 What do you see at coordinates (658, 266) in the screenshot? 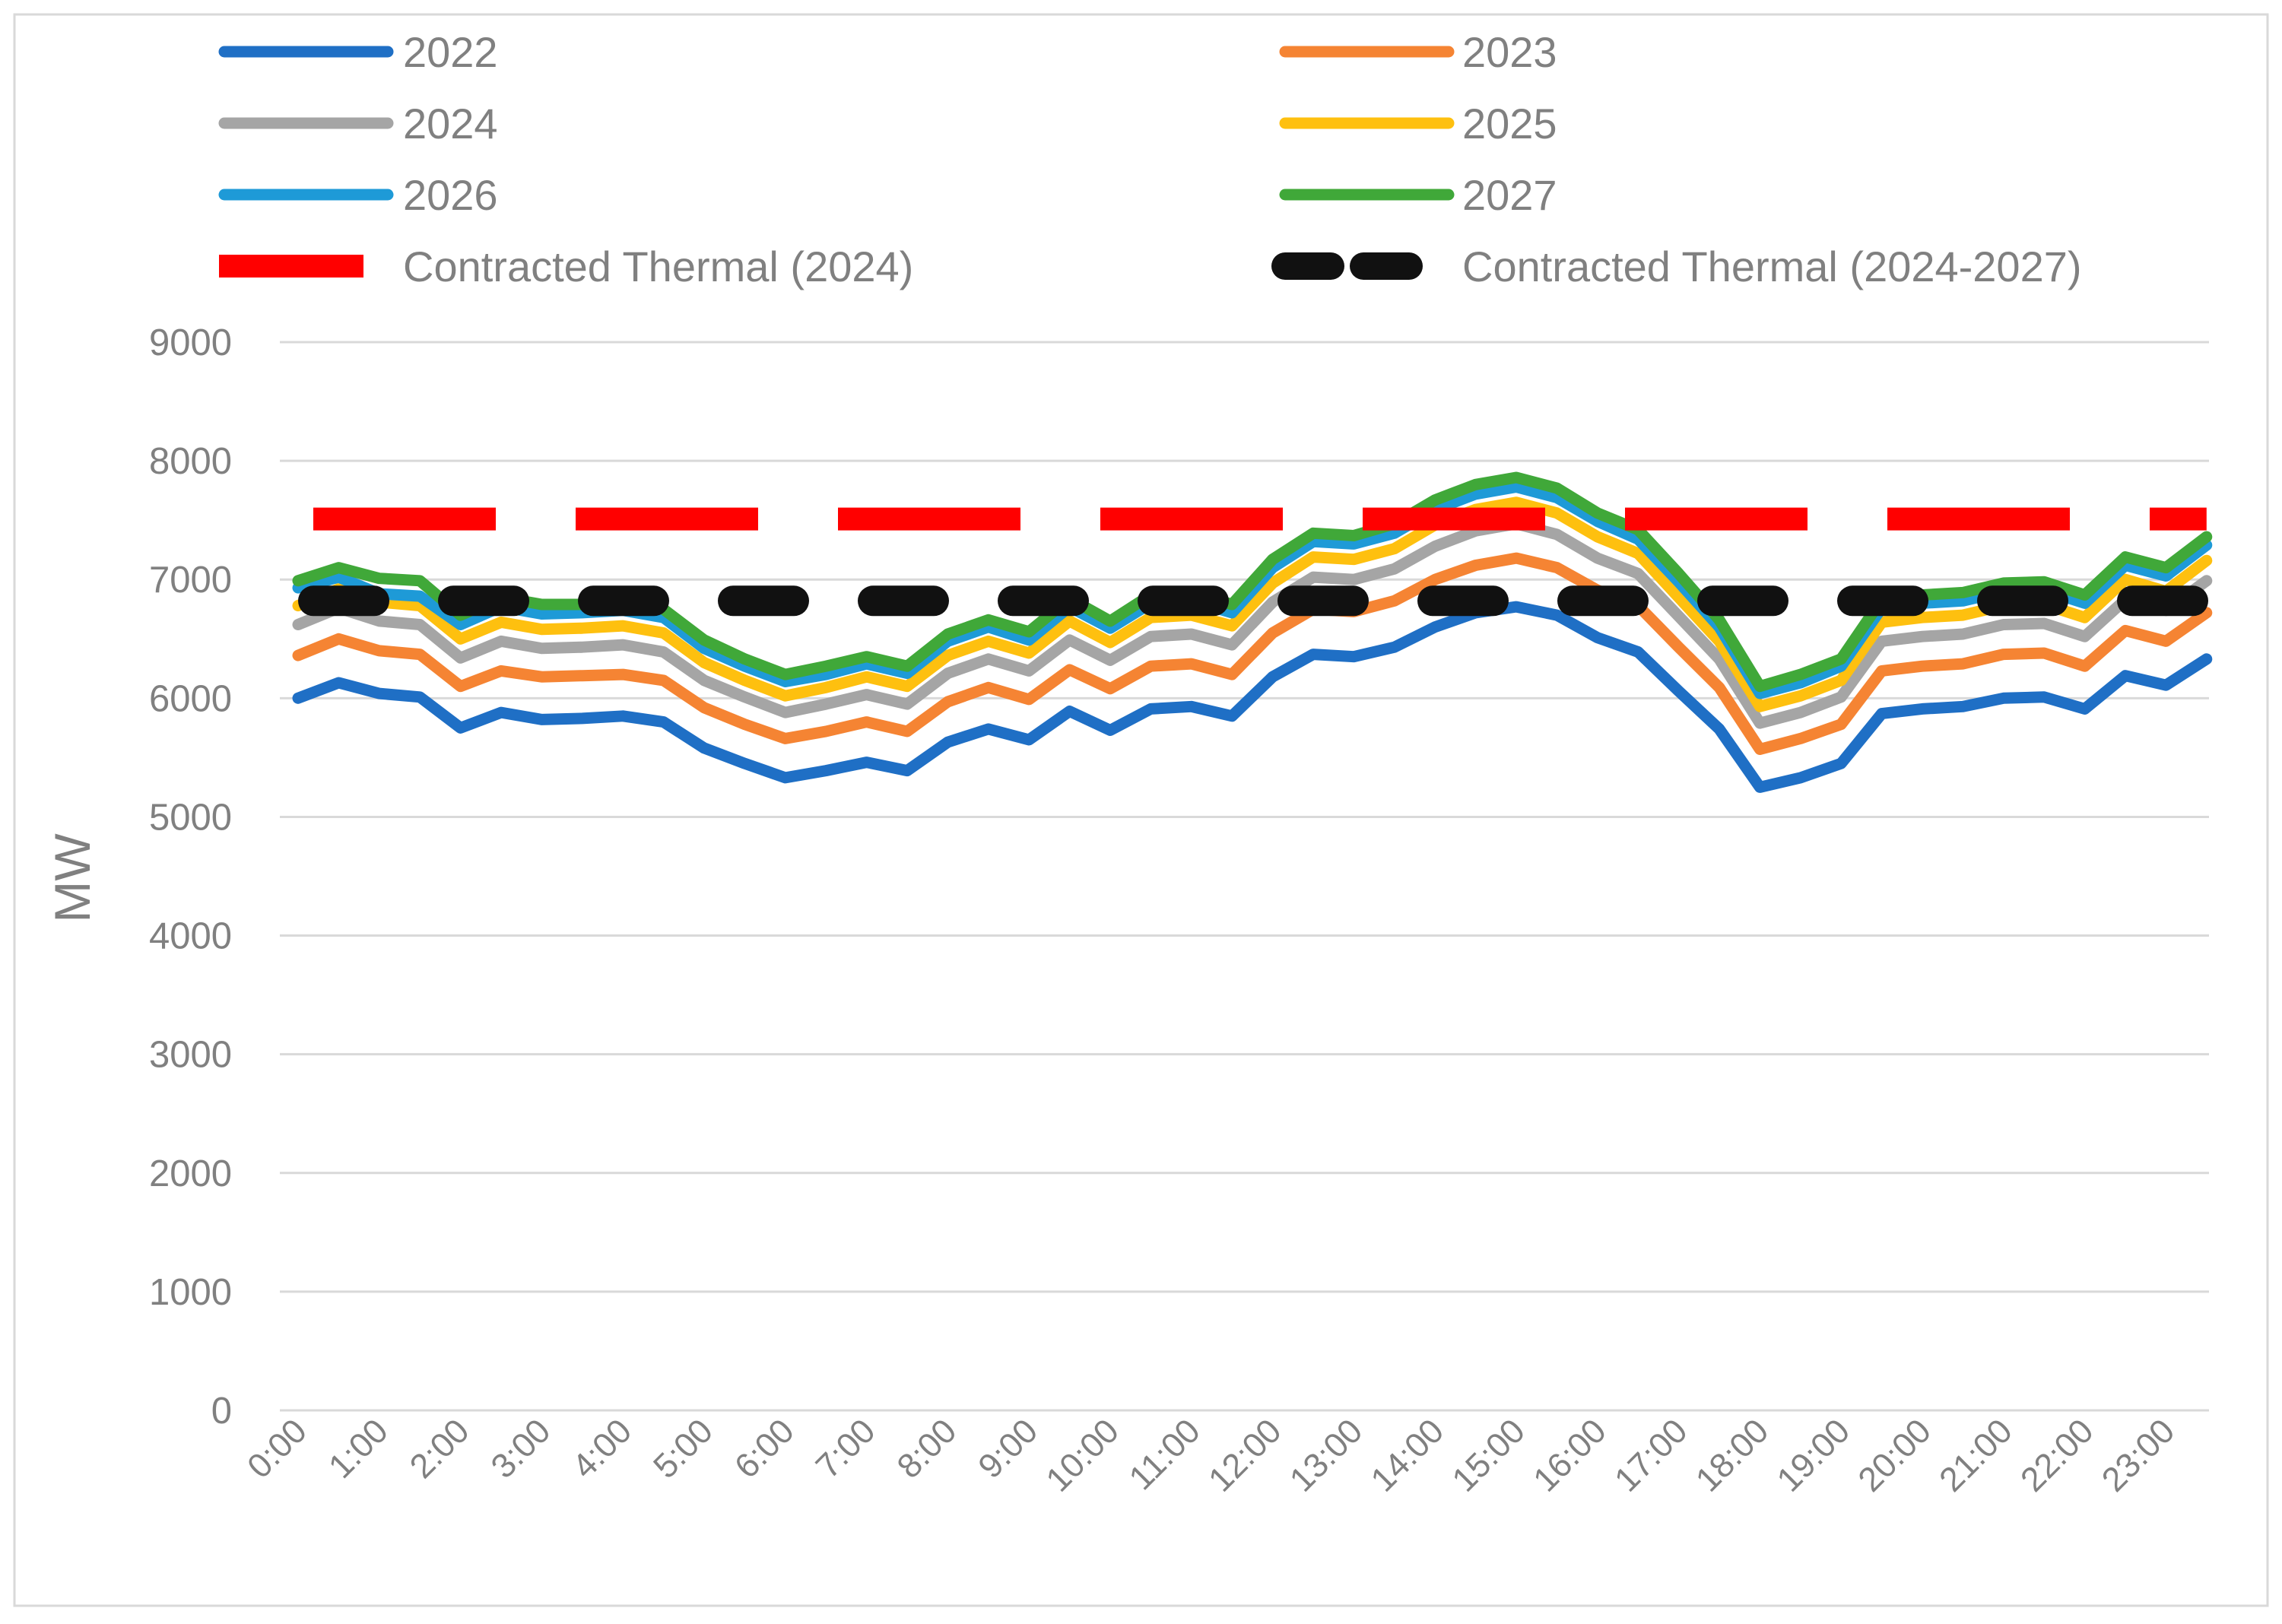
I see `legend-label-contracted-thermal-2024: Contracted Thermal (2024)` at bounding box center [658, 266].